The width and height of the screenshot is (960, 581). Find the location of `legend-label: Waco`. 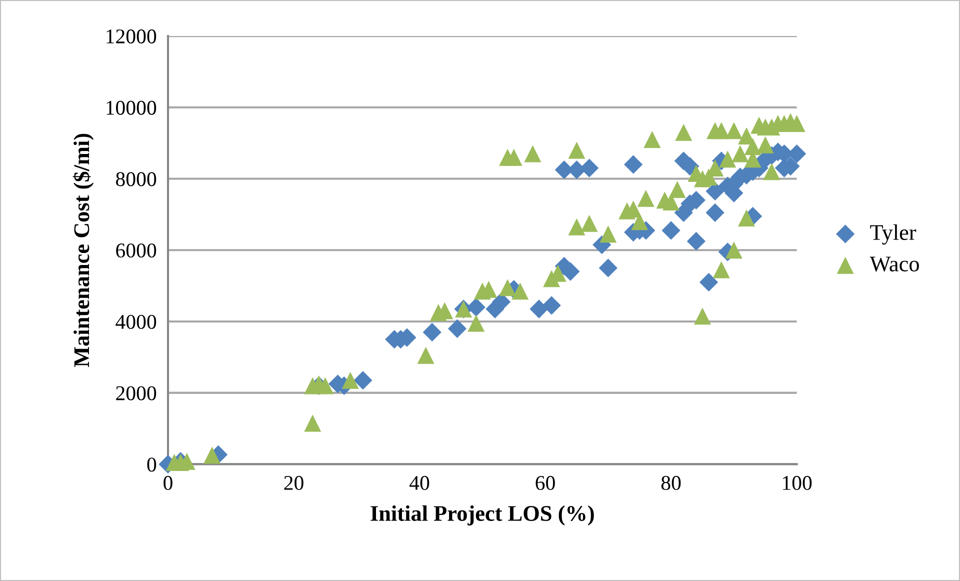

legend-label: Waco is located at coordinates (894, 264).